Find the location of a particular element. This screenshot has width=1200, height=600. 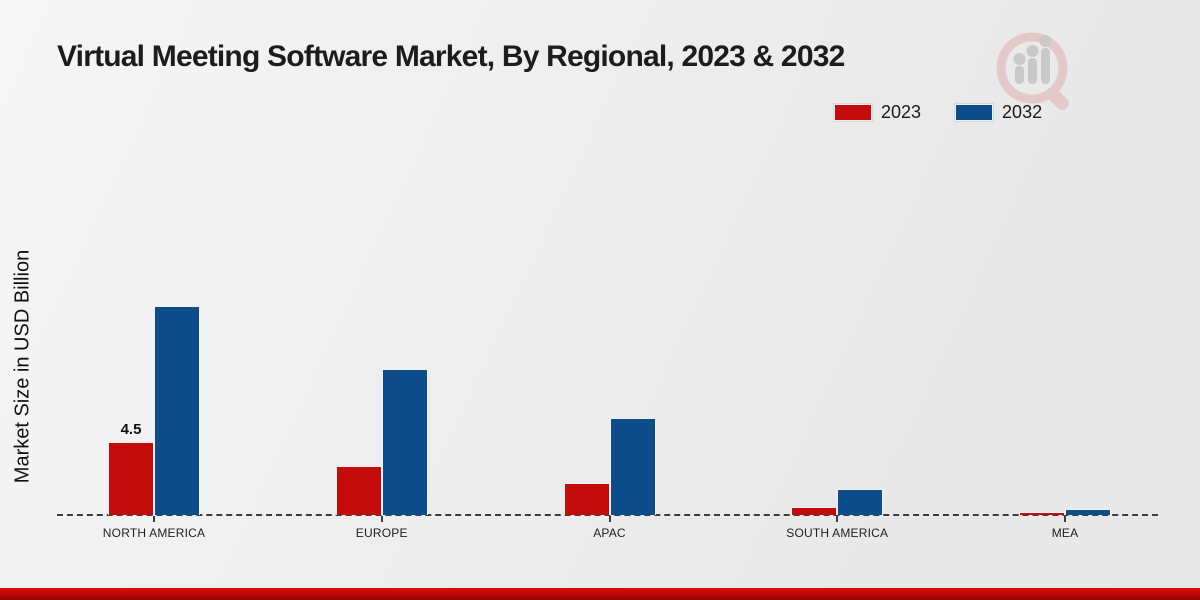

bar-2023-south-america is located at coordinates (814, 510).